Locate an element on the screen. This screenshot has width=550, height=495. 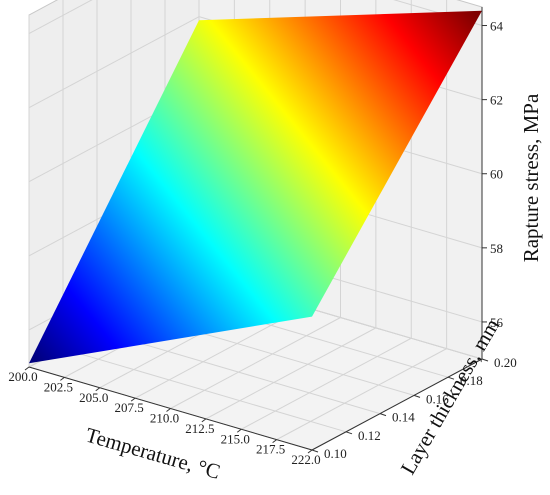
x-tick-label: 207.5 is located at coordinates (129, 407).